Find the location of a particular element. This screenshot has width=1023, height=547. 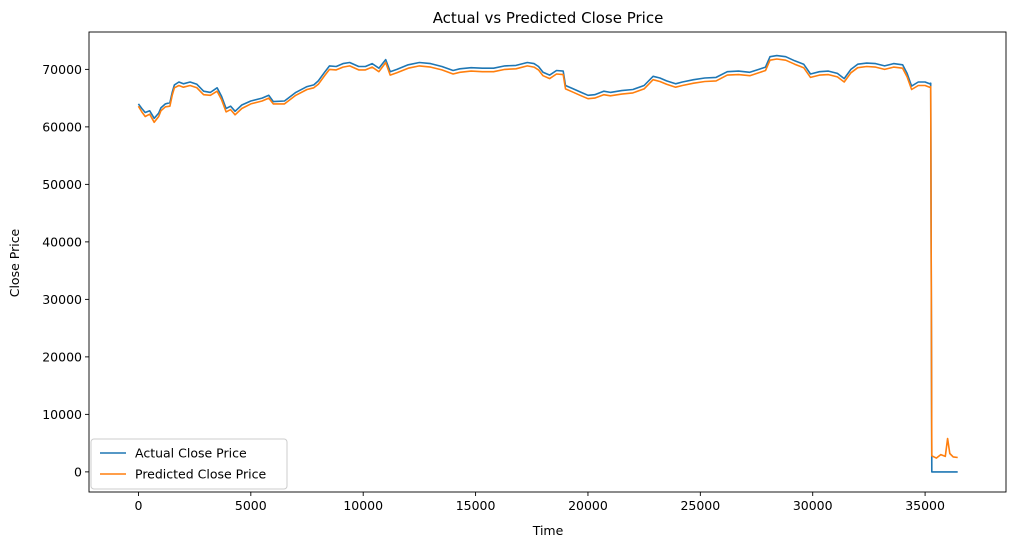

y-tick-label: 30000 is located at coordinates (62, 299).